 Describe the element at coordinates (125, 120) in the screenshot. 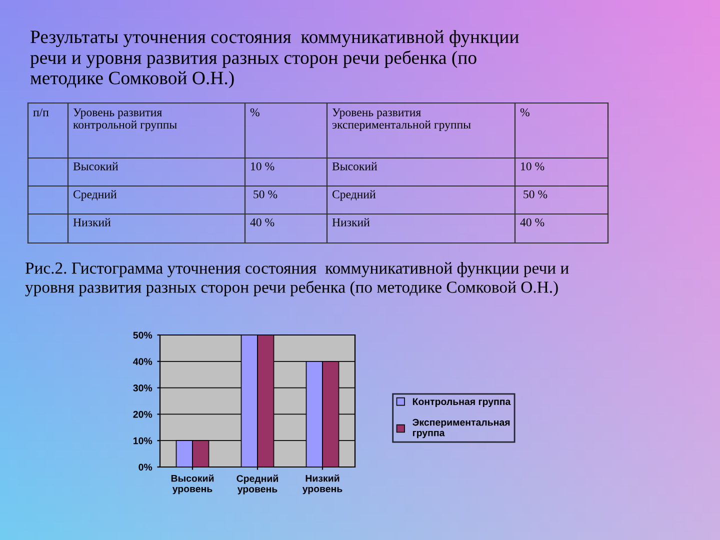

I see `text: Уровень развития контрольной группы` at that location.